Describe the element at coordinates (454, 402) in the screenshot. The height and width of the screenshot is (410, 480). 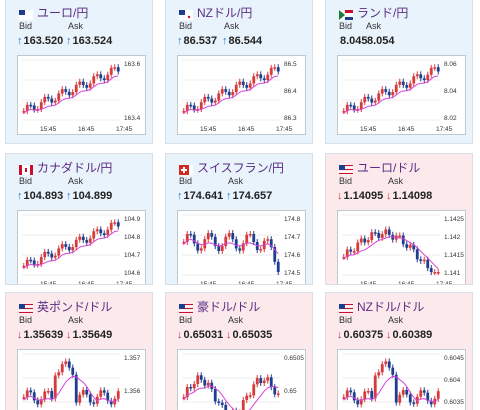
I see `y-tick-label: 0.6035` at that location.